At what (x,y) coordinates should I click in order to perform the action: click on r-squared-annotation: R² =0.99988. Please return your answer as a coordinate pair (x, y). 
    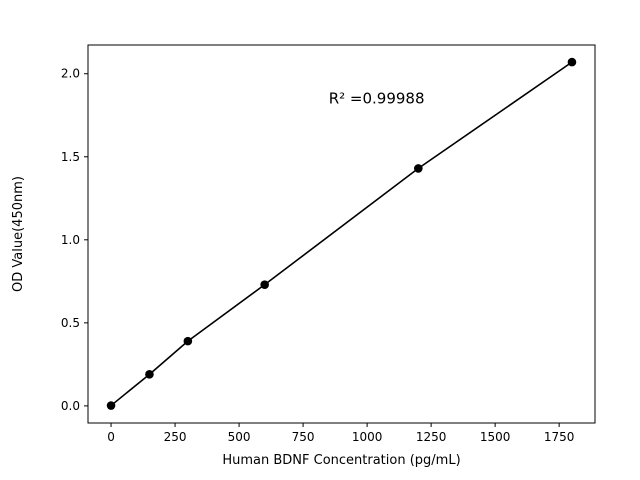
    Looking at the image, I should click on (377, 99).